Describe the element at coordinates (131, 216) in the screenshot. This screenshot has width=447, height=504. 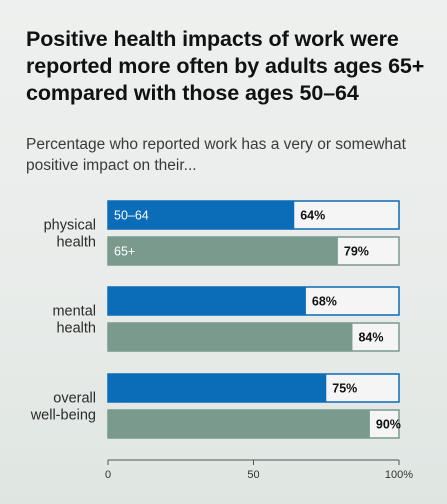
I see `series-label: 50–64` at that location.